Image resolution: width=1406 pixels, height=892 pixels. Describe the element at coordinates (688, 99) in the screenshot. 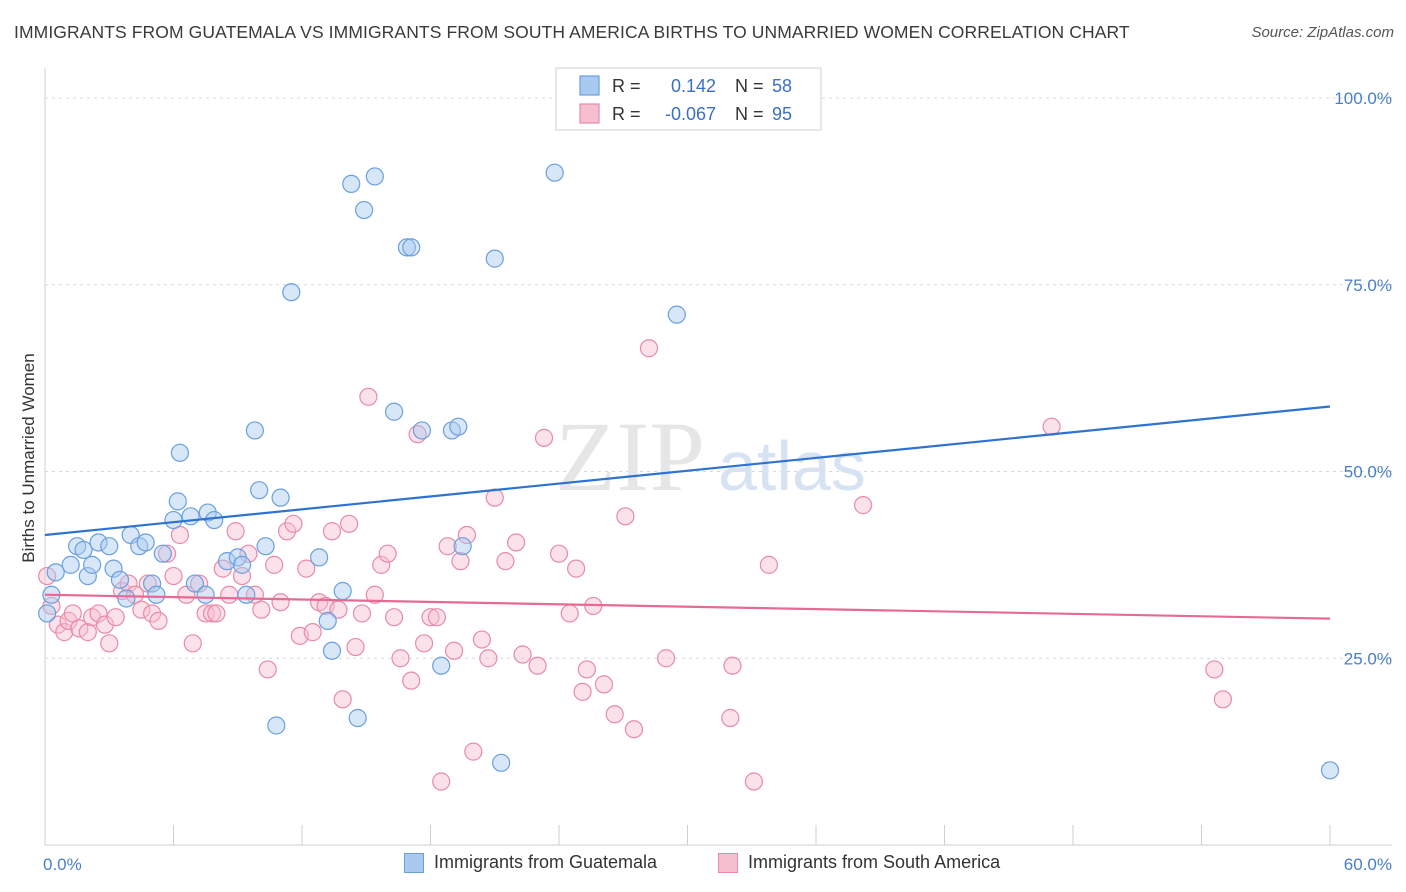

I see `stats-legend: R = 0.142 N = 58 R = -0.067 N = 95` at that location.